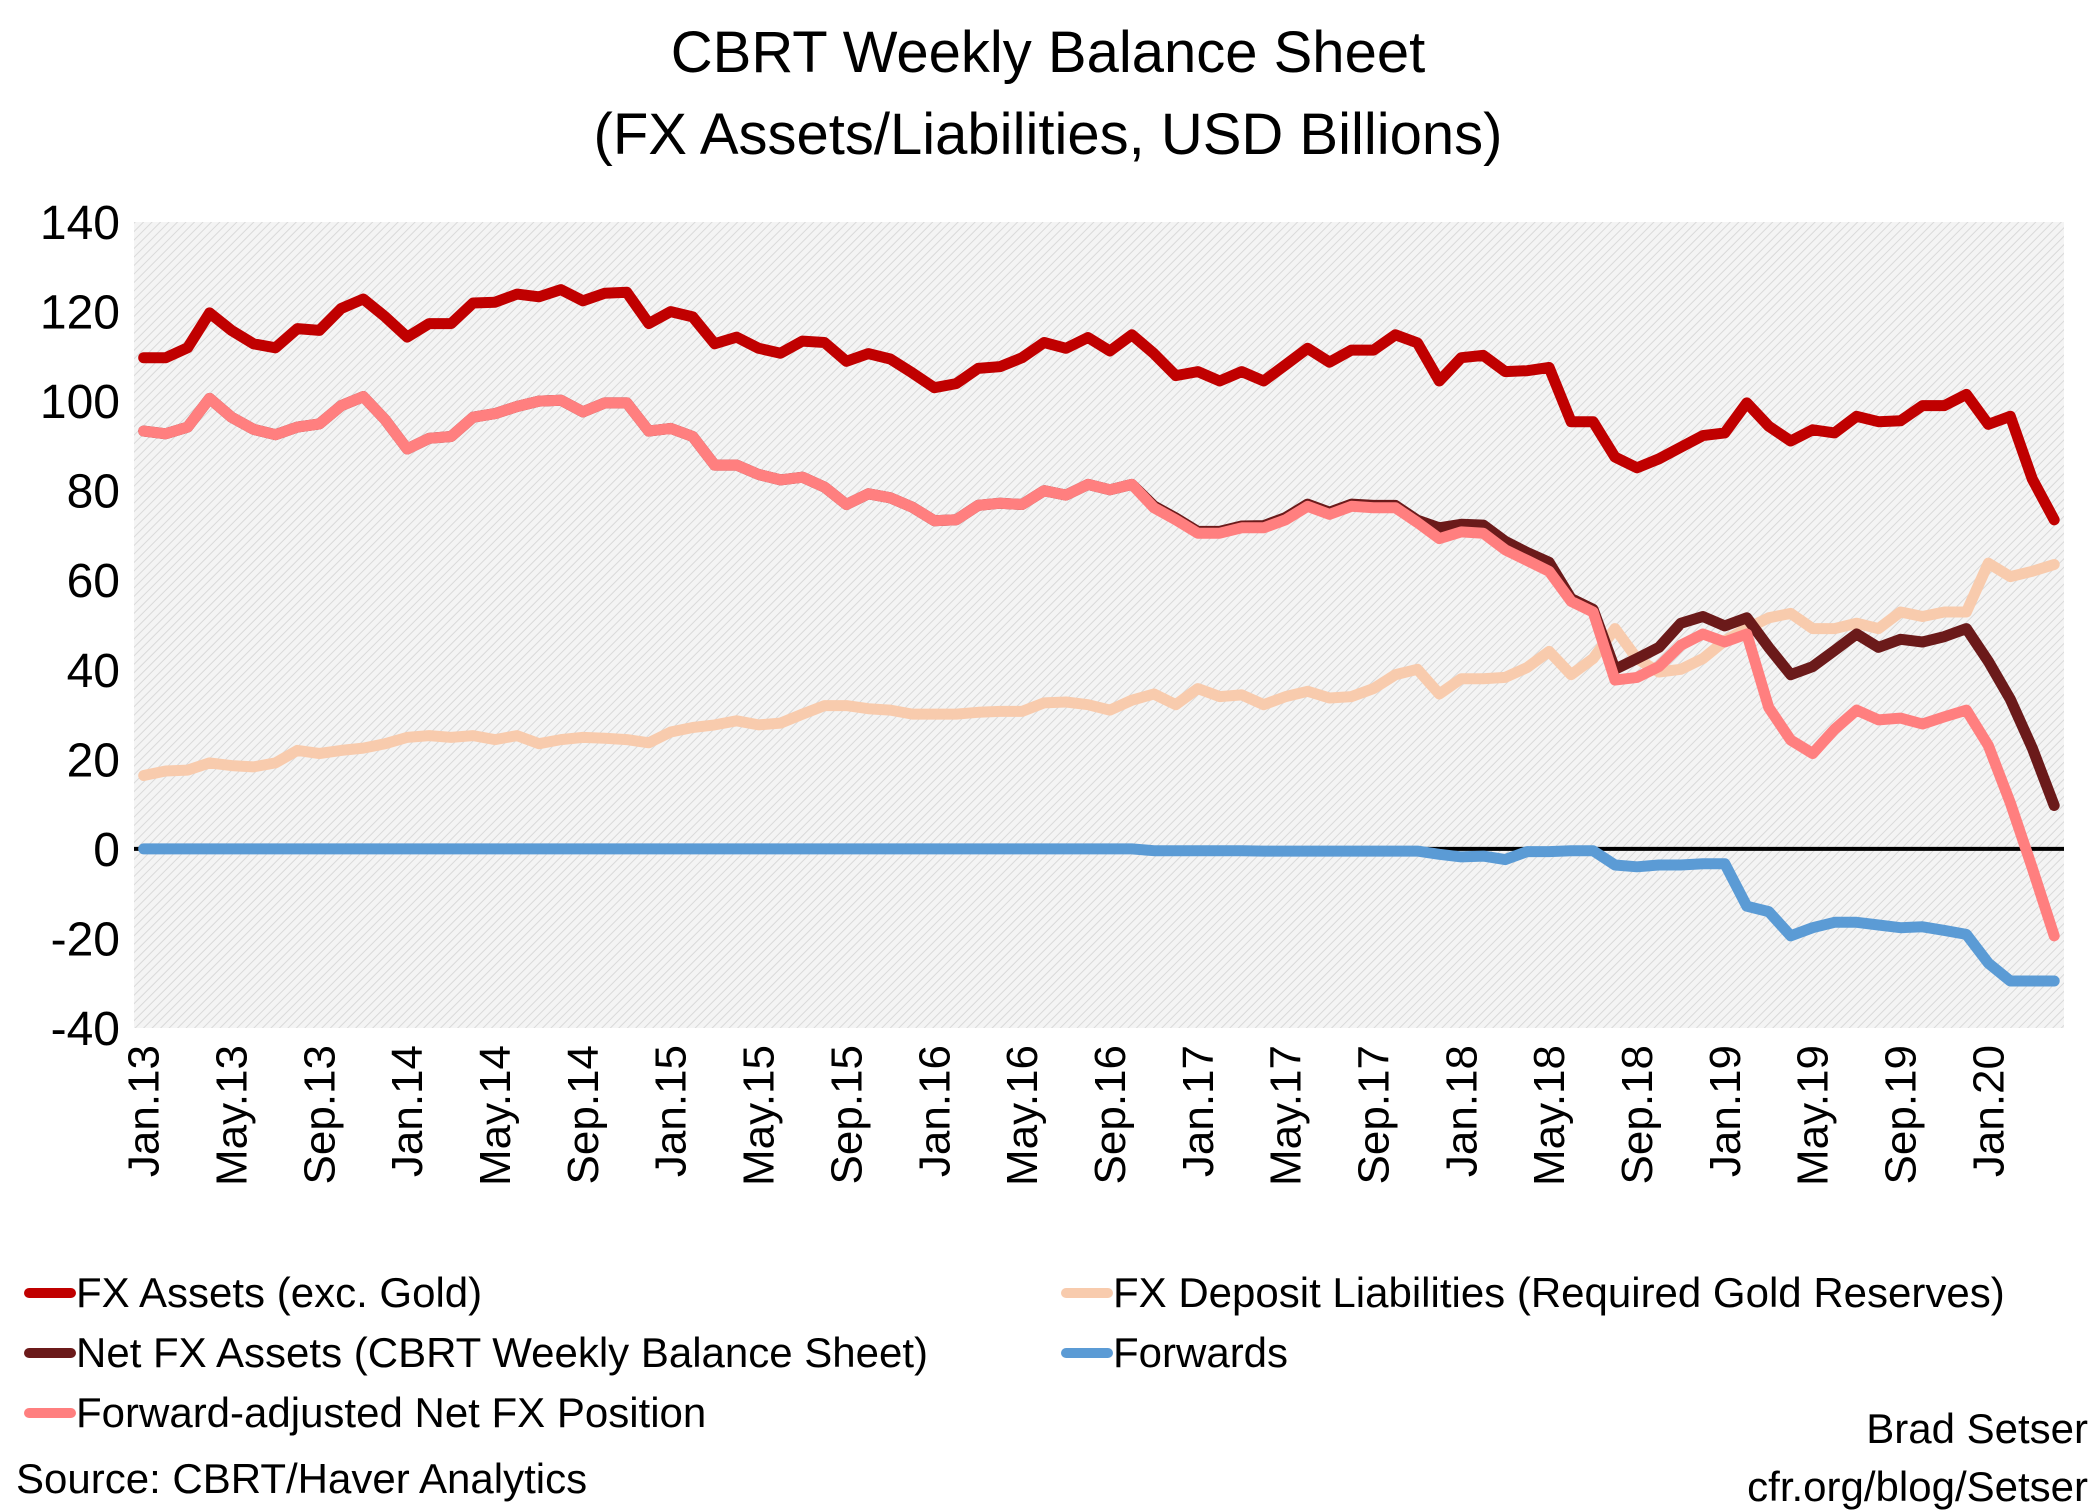  I want to click on y-tick-label: 40, so click(93, 671).